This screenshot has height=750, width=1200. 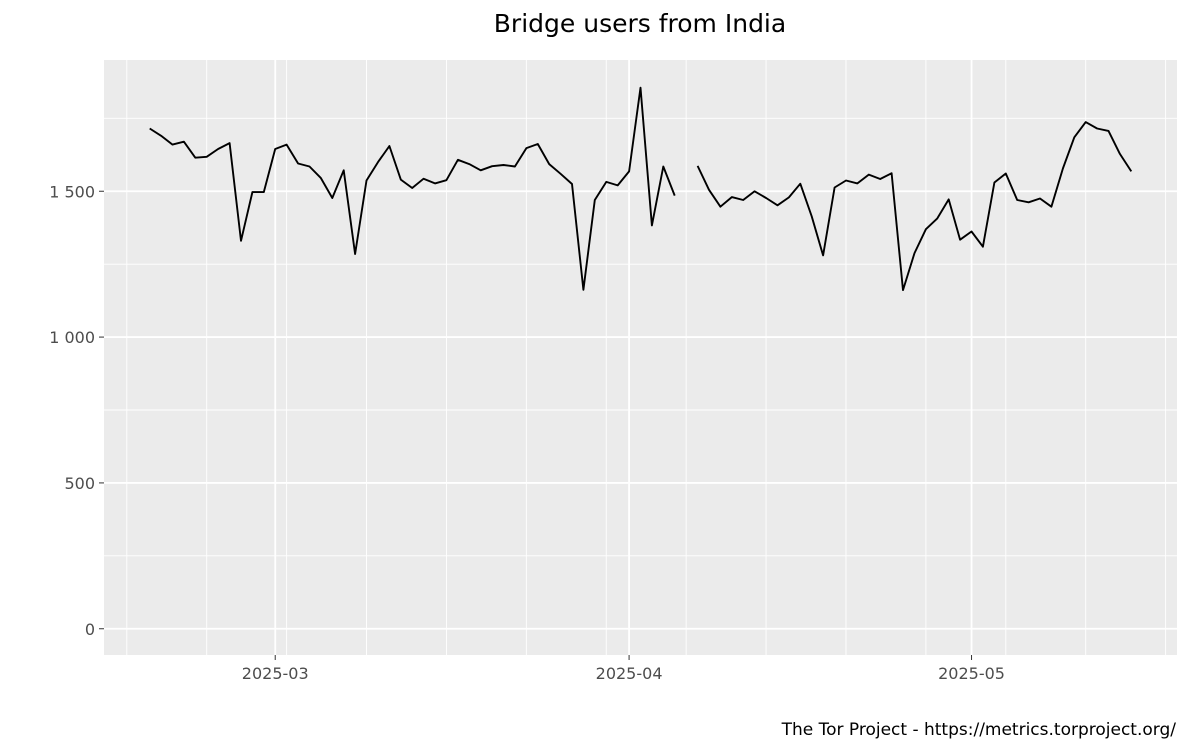 What do you see at coordinates (629, 673) in the screenshot?
I see `x-tick-label: 2025-04` at bounding box center [629, 673].